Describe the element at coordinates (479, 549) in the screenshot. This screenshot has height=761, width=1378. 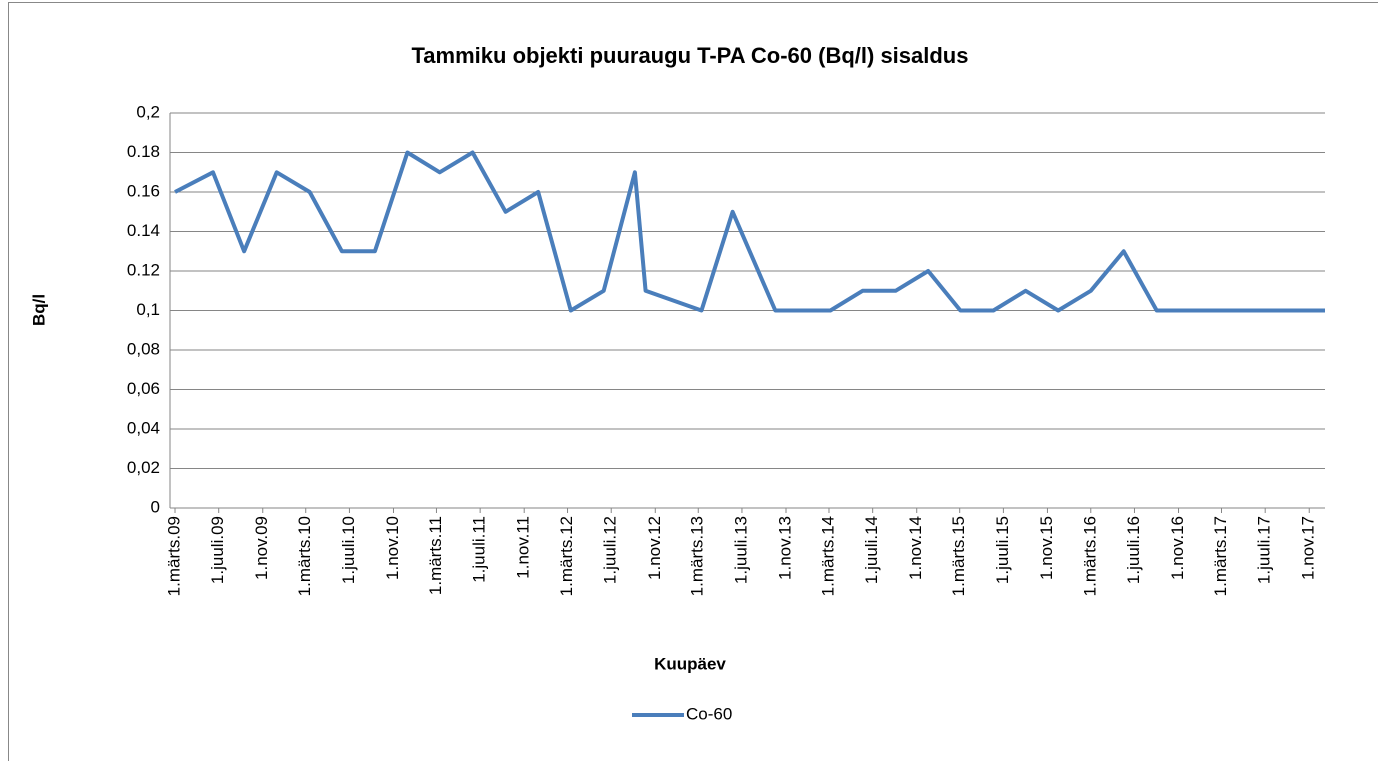
I see `x-tick-label: 1.juuli.11` at that location.